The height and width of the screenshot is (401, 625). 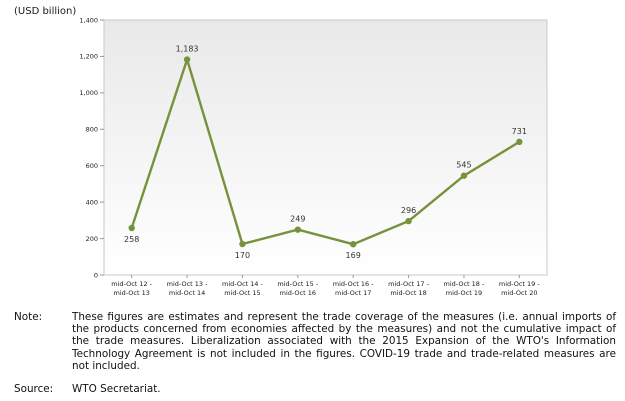 What do you see at coordinates (298, 293) in the screenshot?
I see `x-category-label: mid-Oct 16` at bounding box center [298, 293].